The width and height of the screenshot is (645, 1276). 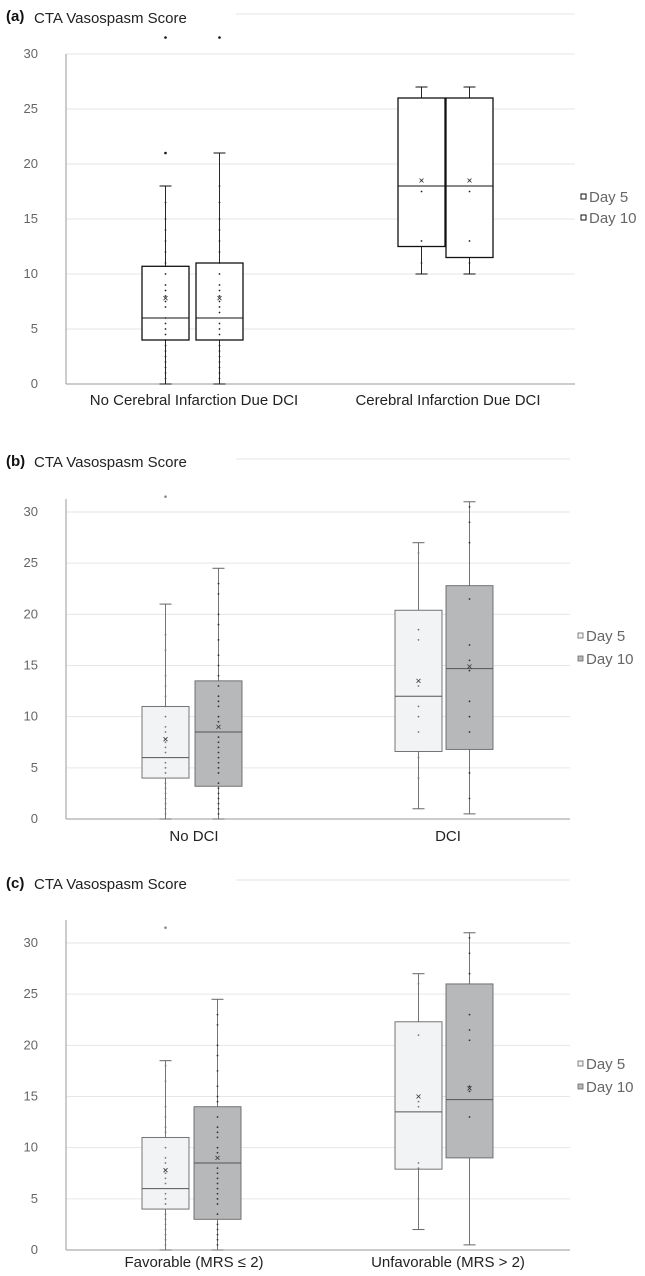 I want to click on panel-a-legend: Day 5 Day 10, so click(x=608, y=208).